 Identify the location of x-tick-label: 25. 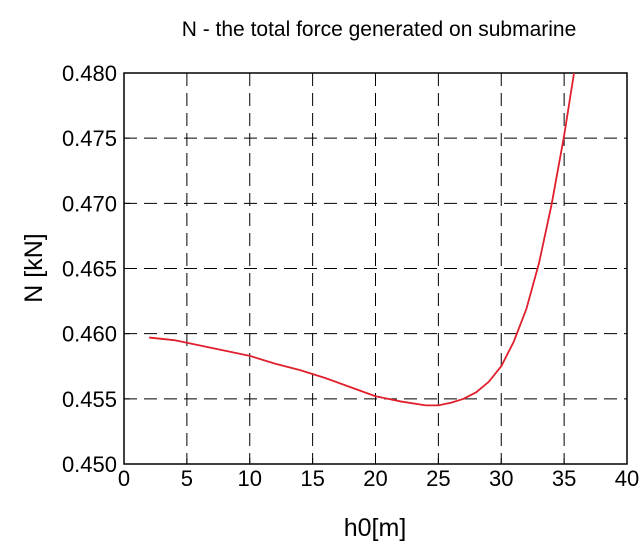
(438, 478).